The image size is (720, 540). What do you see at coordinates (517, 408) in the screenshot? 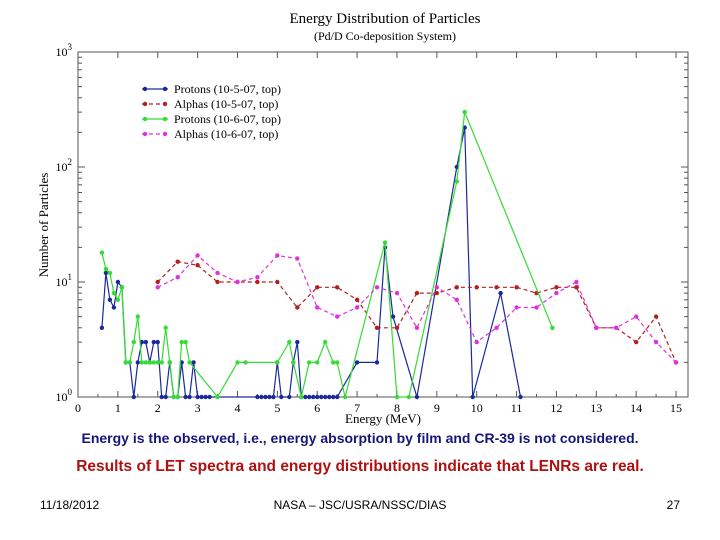
I see `x-tick-label: 11` at bounding box center [517, 408].